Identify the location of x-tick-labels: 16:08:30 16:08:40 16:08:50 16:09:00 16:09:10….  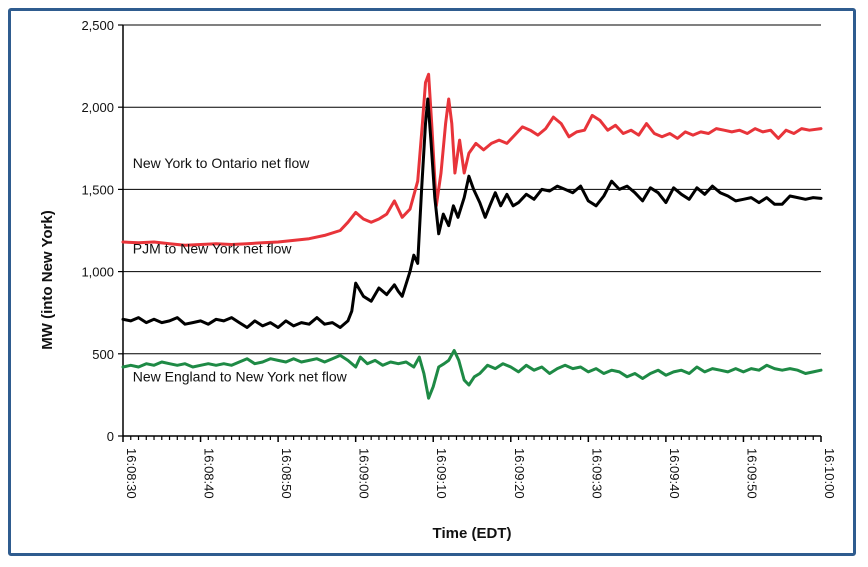
(480, 473).